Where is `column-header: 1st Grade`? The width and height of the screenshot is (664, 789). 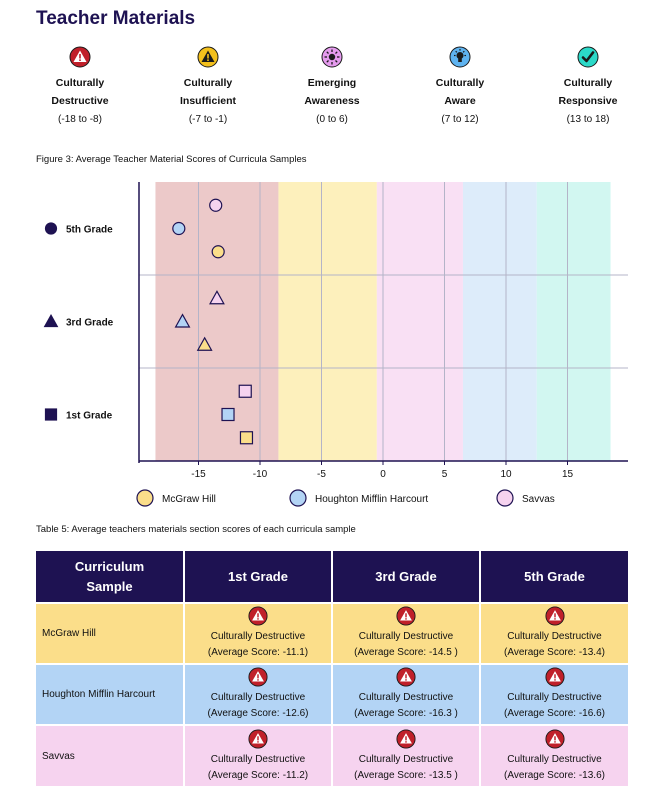
column-header: 1st Grade is located at coordinates (257, 577).